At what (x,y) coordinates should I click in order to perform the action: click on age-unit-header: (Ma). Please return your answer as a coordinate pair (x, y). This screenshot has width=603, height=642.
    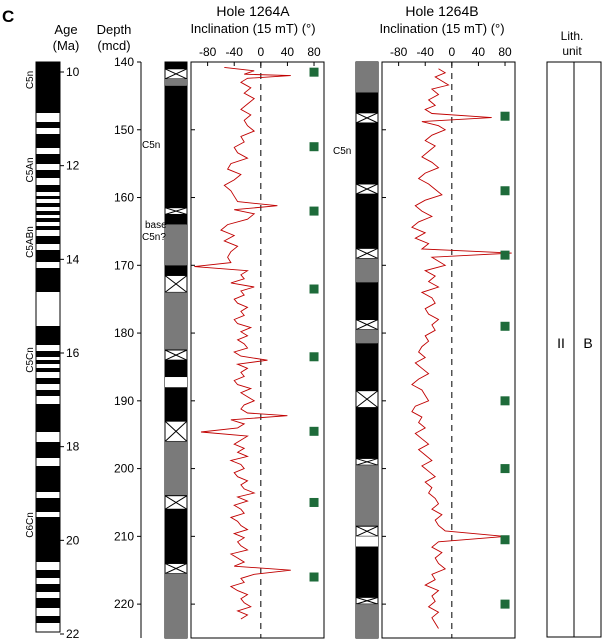
    Looking at the image, I should click on (66, 45).